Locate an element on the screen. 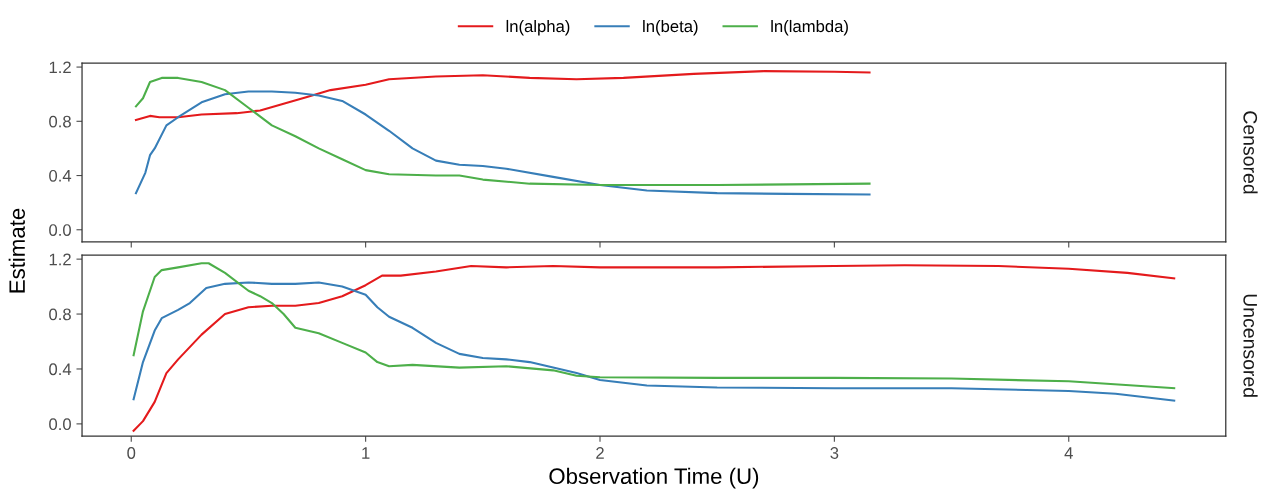 This screenshot has width=1268, height=502. x-axis-title: Observation Time (U) is located at coordinates (654, 478).